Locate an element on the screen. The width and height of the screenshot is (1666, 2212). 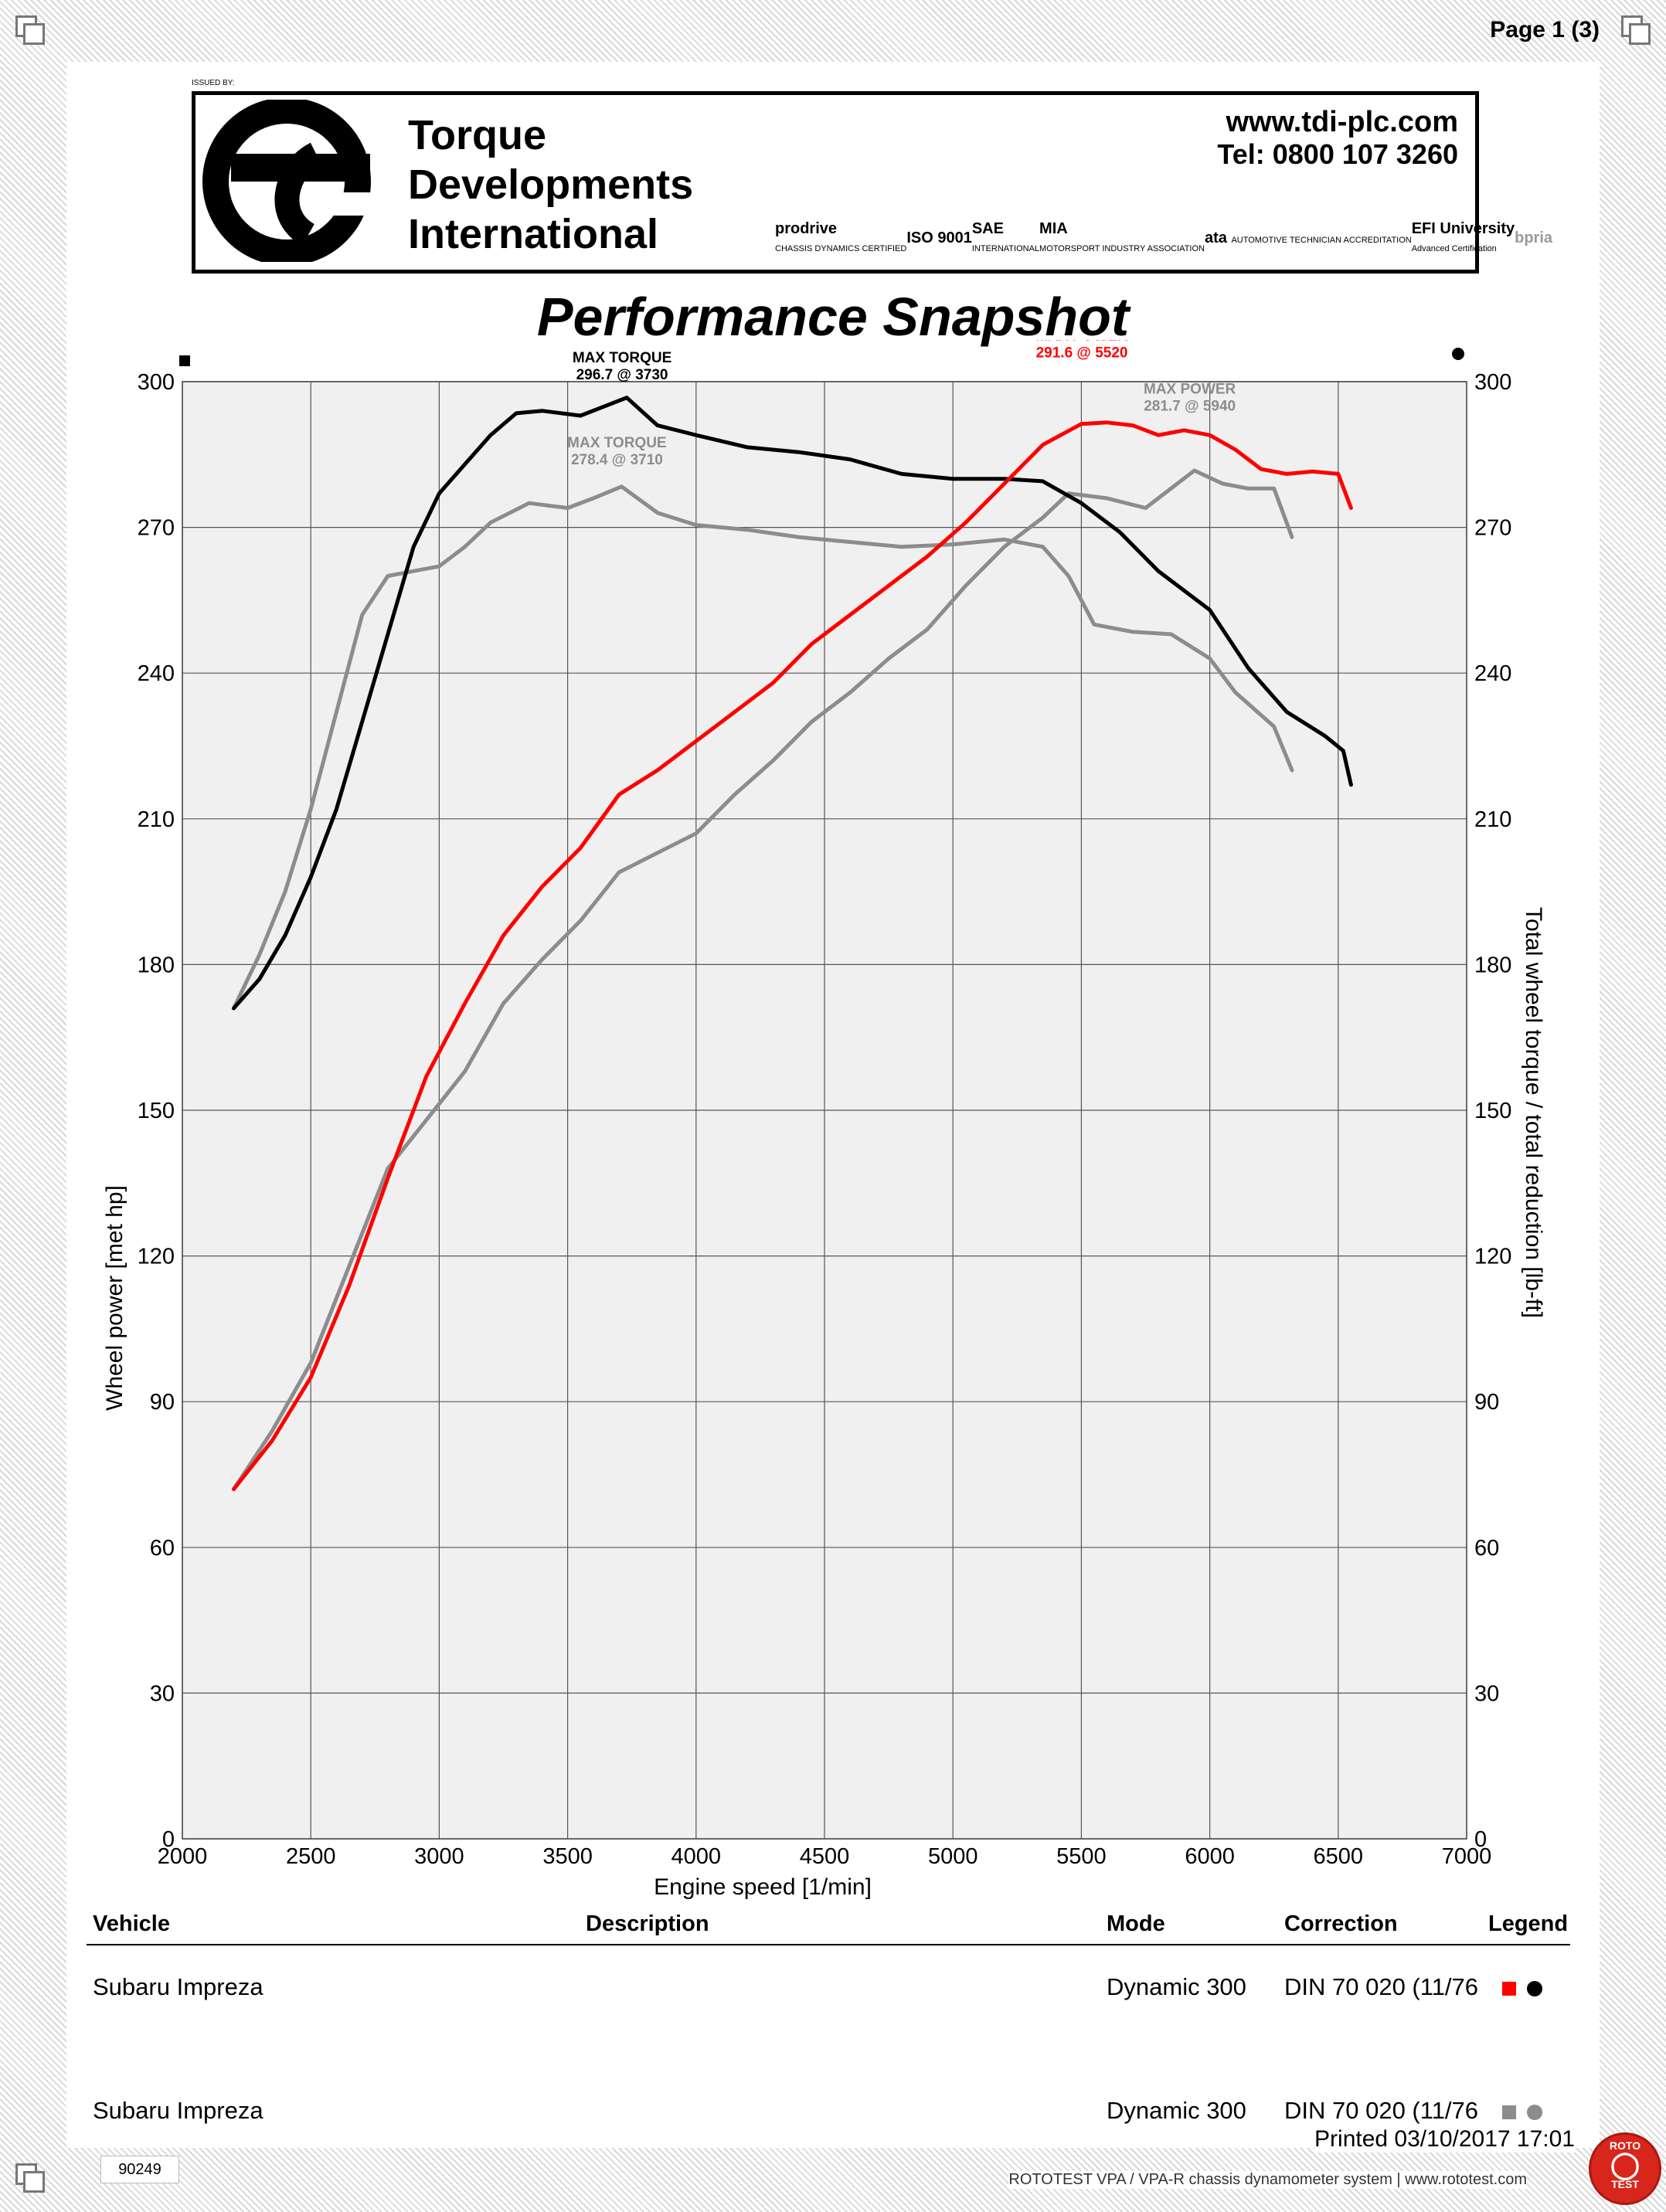
rototest-mark-icon: ◯ is located at coordinates (1625, 2165).